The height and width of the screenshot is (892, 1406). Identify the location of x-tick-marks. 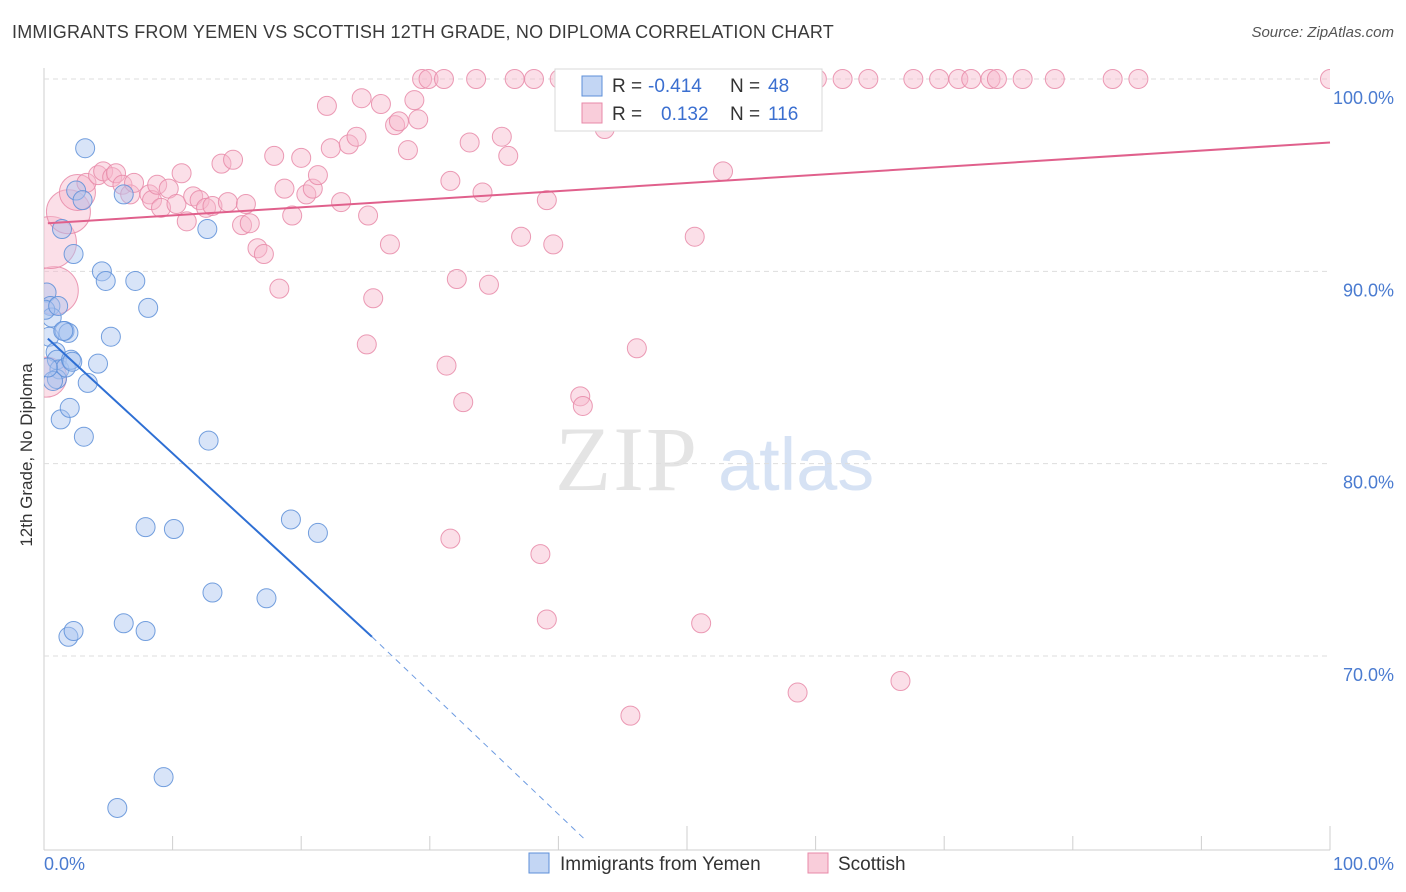
(687, 838).